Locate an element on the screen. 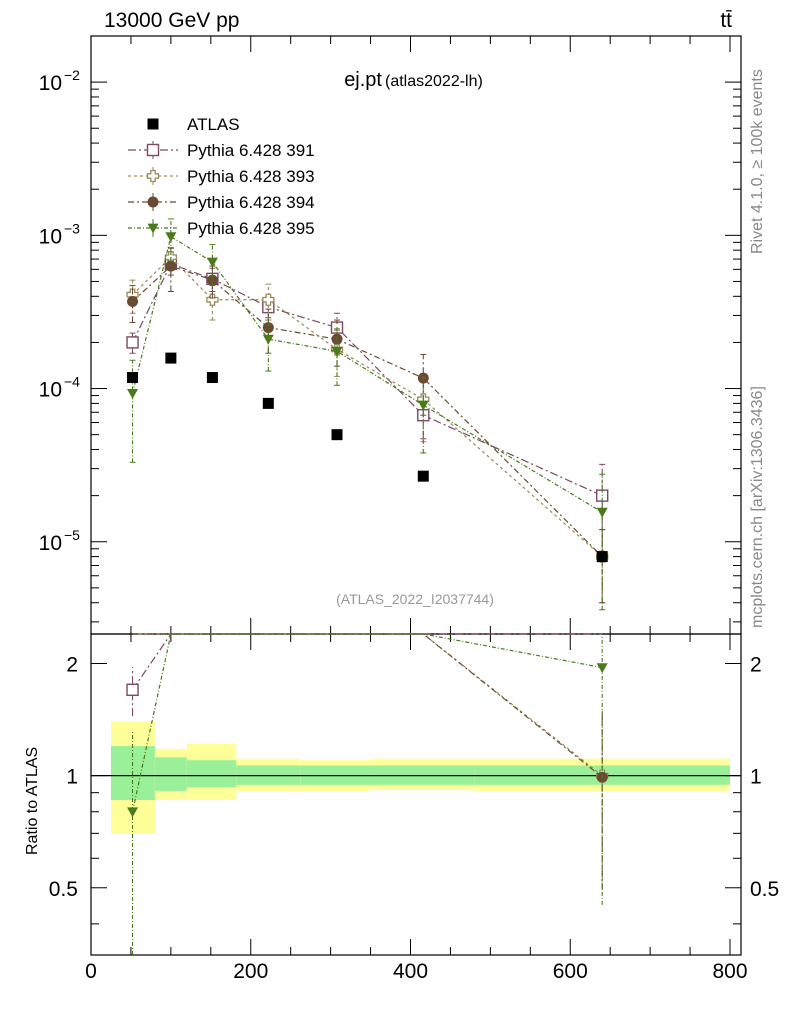 The image size is (786, 1024). legend-label: ATLAS is located at coordinates (213, 124).